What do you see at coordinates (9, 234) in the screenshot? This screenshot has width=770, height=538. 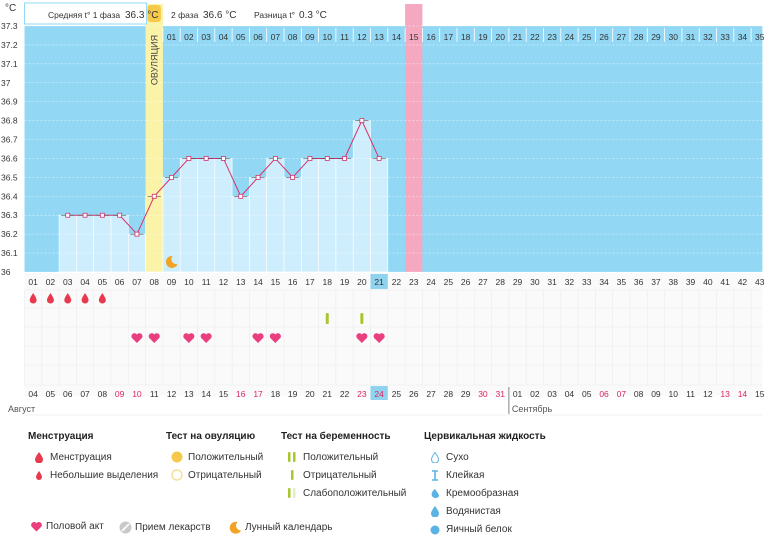 I see `y-tick-label: 36.2` at bounding box center [9, 234].